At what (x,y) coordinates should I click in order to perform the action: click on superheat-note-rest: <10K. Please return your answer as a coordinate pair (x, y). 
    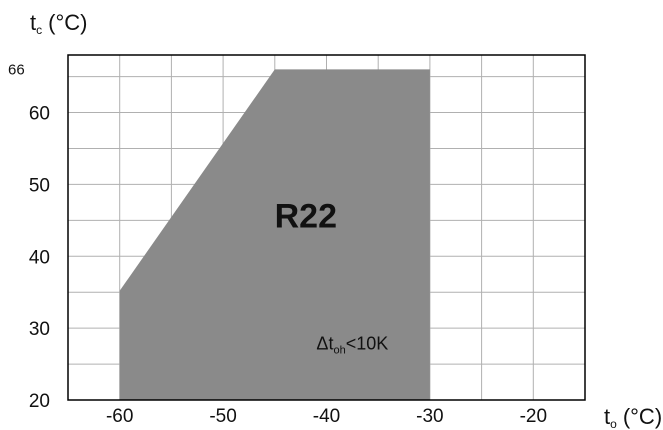
    Looking at the image, I should click on (367, 344).